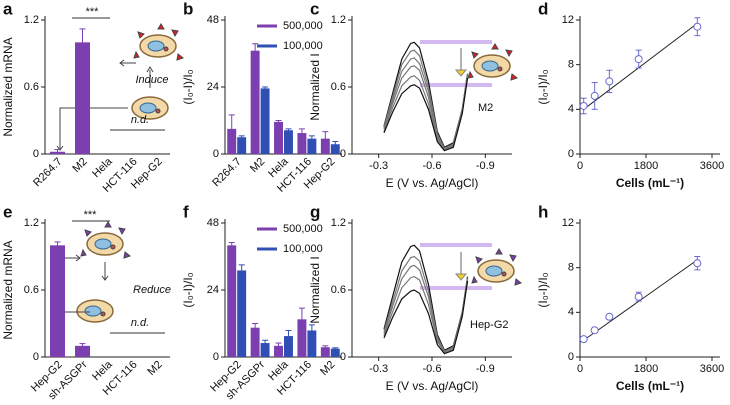 The image size is (730, 405). I want to click on panel-label: d, so click(543, 9).